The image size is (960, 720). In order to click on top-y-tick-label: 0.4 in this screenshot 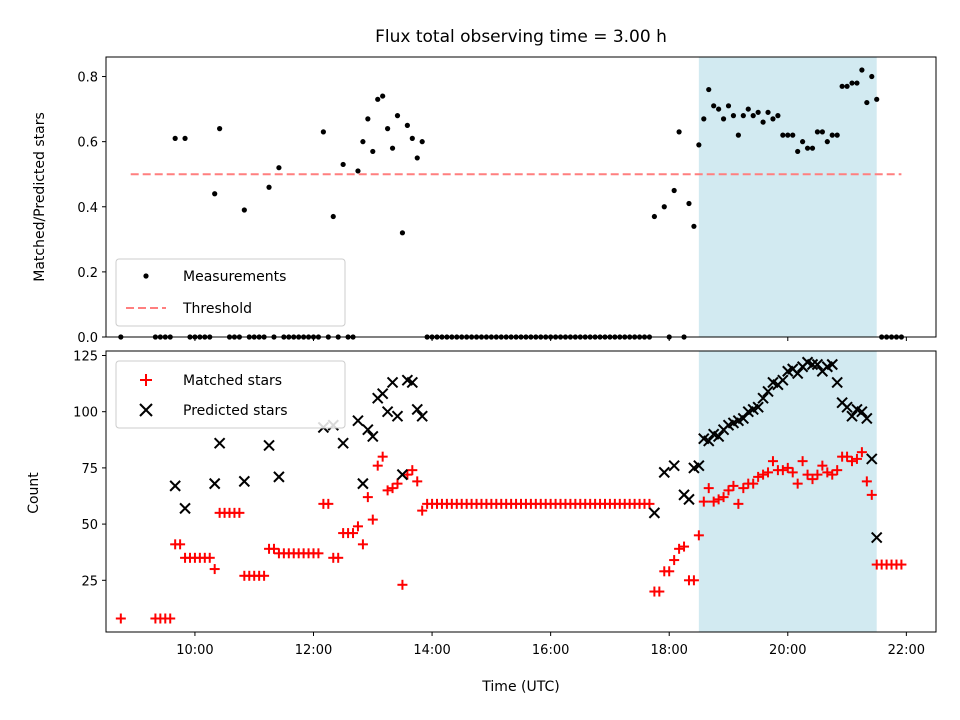, I will do `click(87, 208)`.